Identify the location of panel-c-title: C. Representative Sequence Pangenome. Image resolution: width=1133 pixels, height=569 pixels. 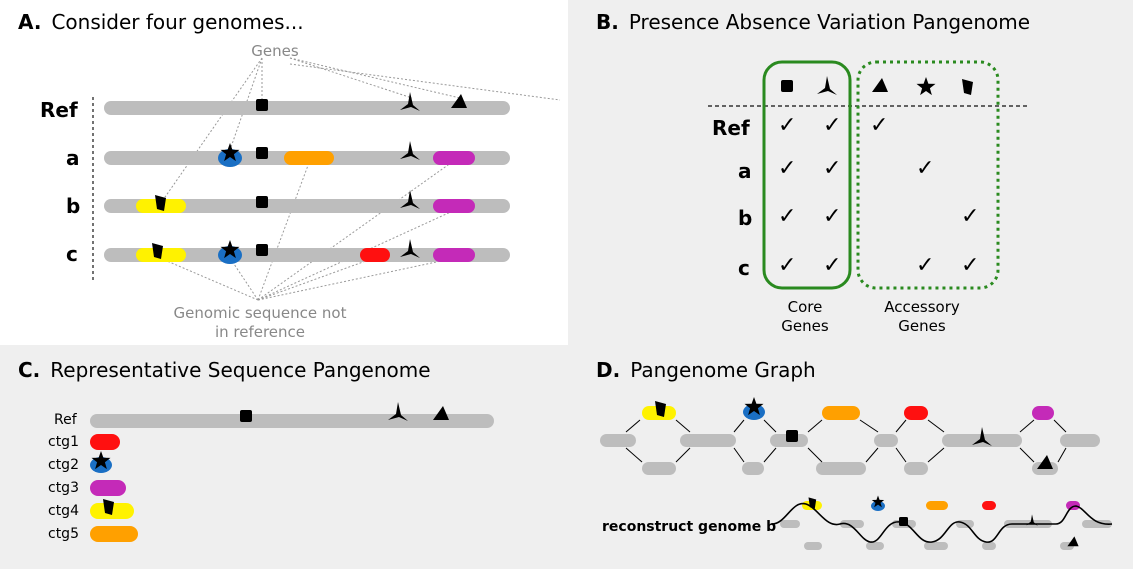
(224, 370).